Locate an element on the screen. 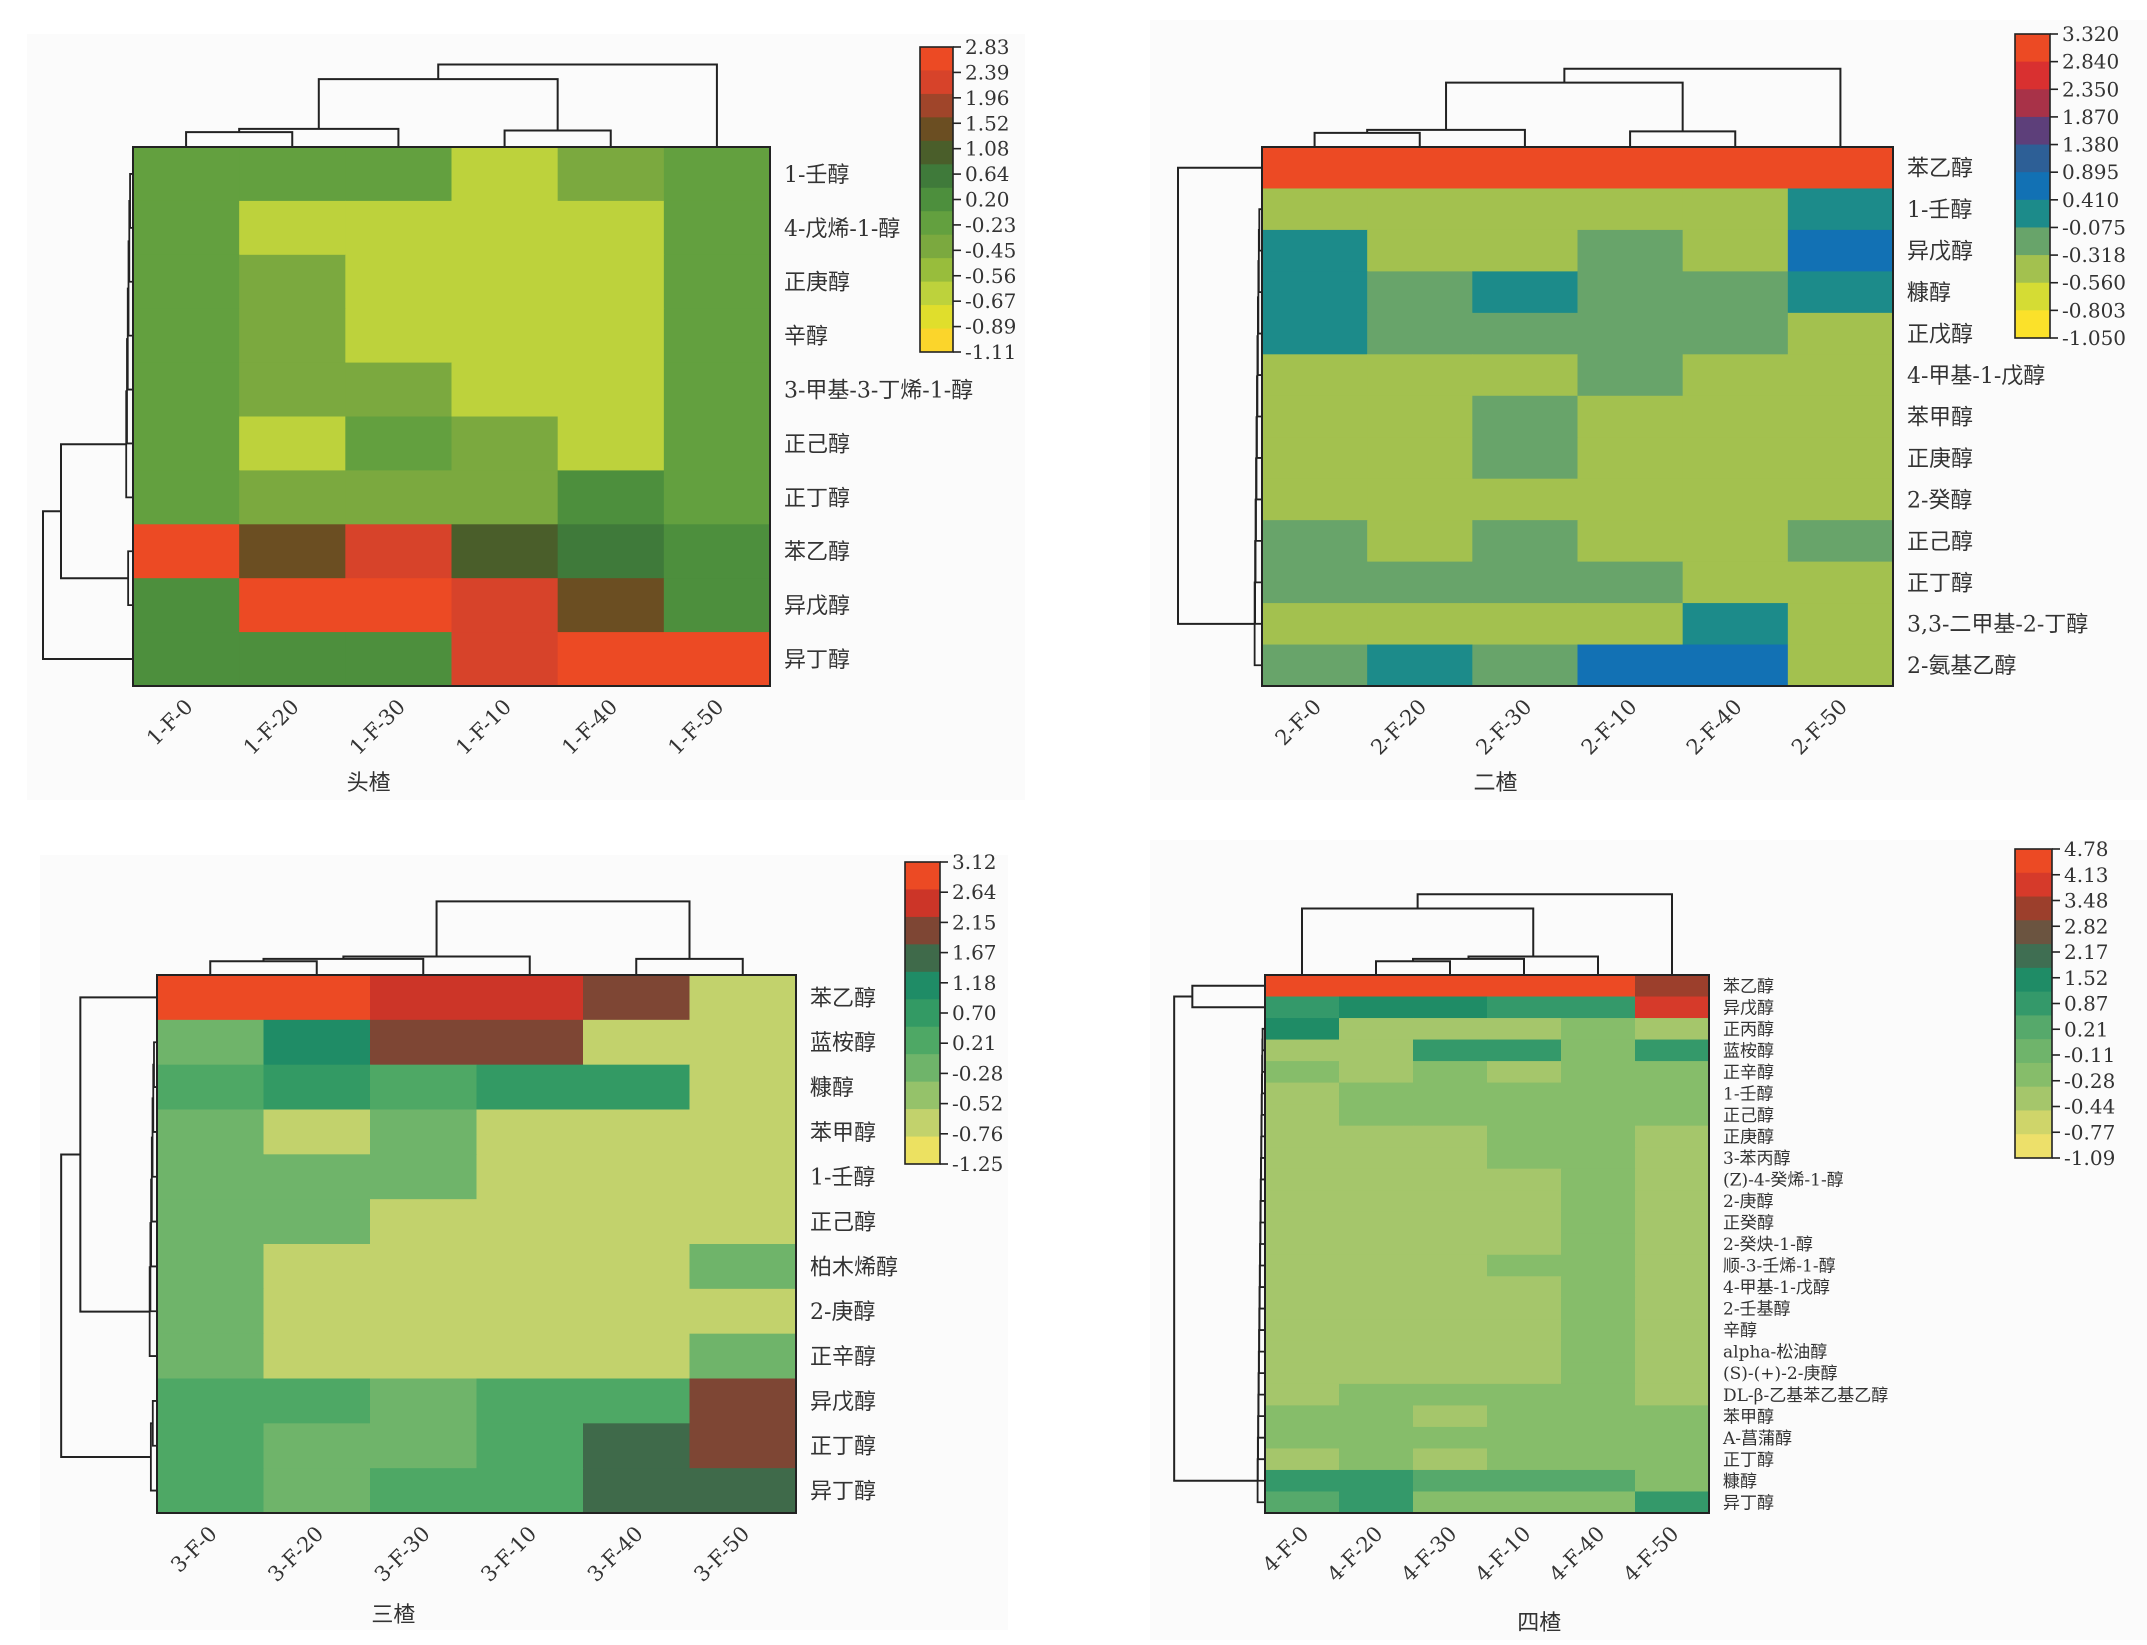 This screenshot has height=1645, width=2147. colorbar-tick-label: 3.12 is located at coordinates (974, 862).